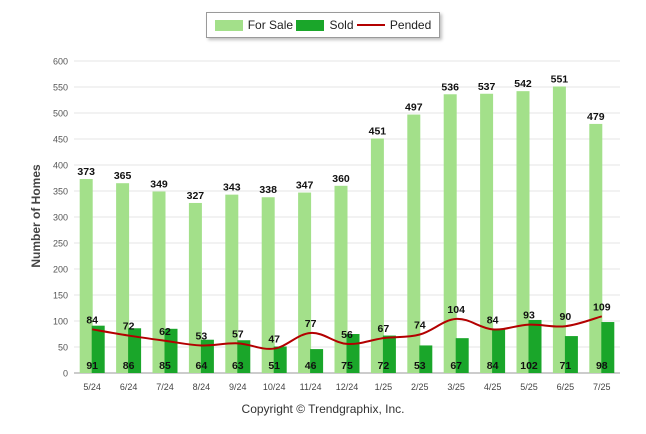 Image resolution: width=646 pixels, height=434 pixels. What do you see at coordinates (60, 270) in the screenshot?
I see `y-tick-label: 200` at bounding box center [60, 270].